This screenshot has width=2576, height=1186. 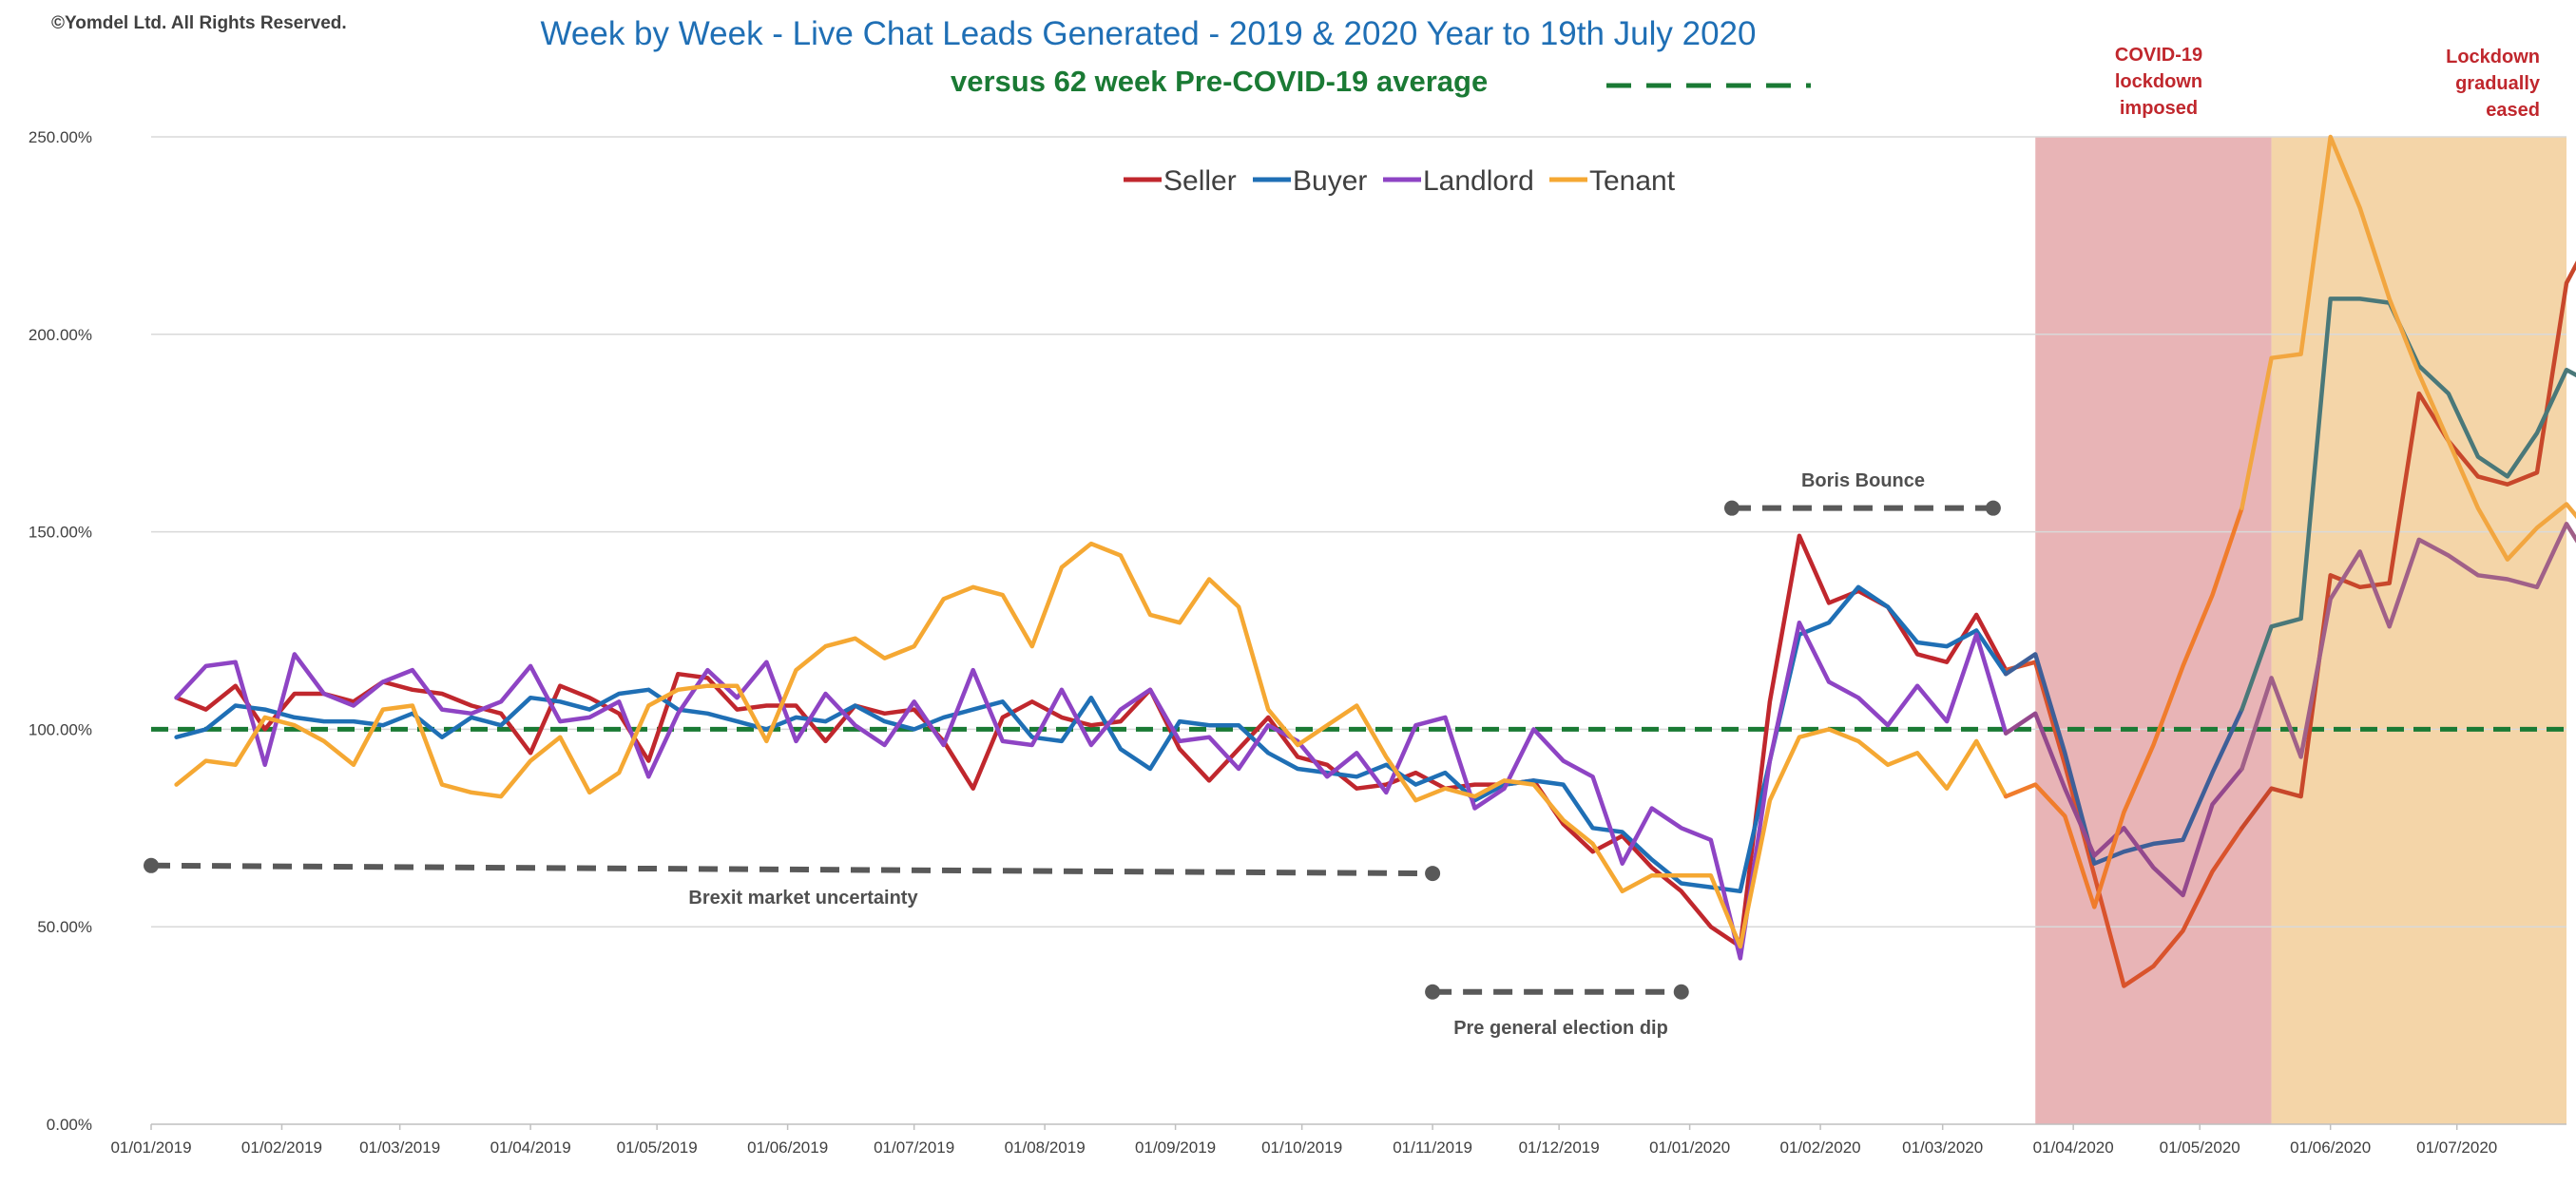 What do you see at coordinates (791, 869) in the screenshot?
I see `annotation-line` at bounding box center [791, 869].